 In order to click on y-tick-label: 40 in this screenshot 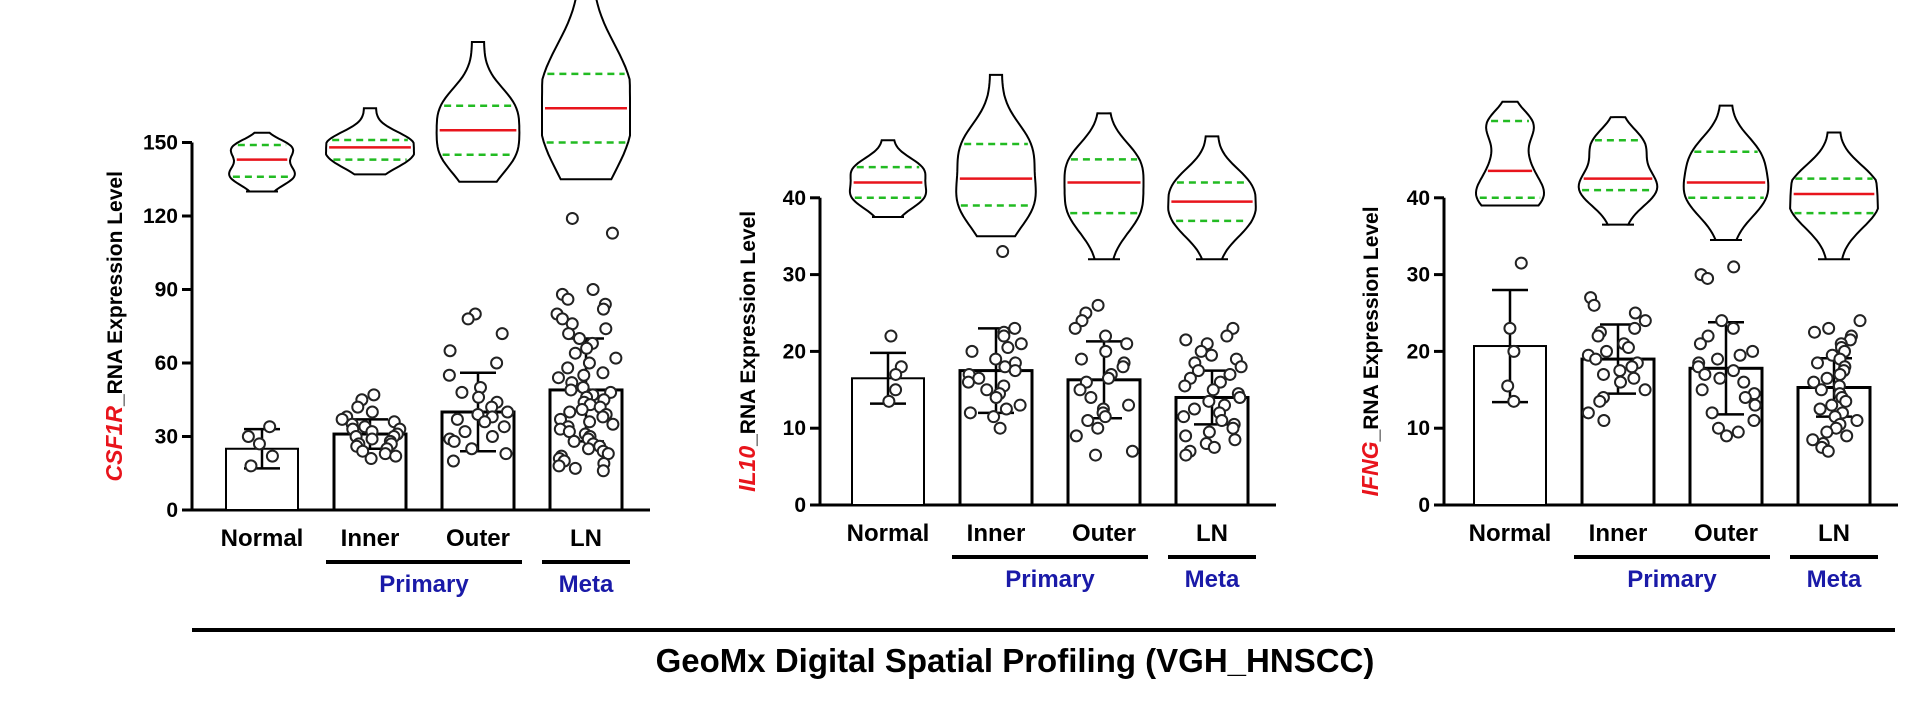, I will do `click(794, 198)`.